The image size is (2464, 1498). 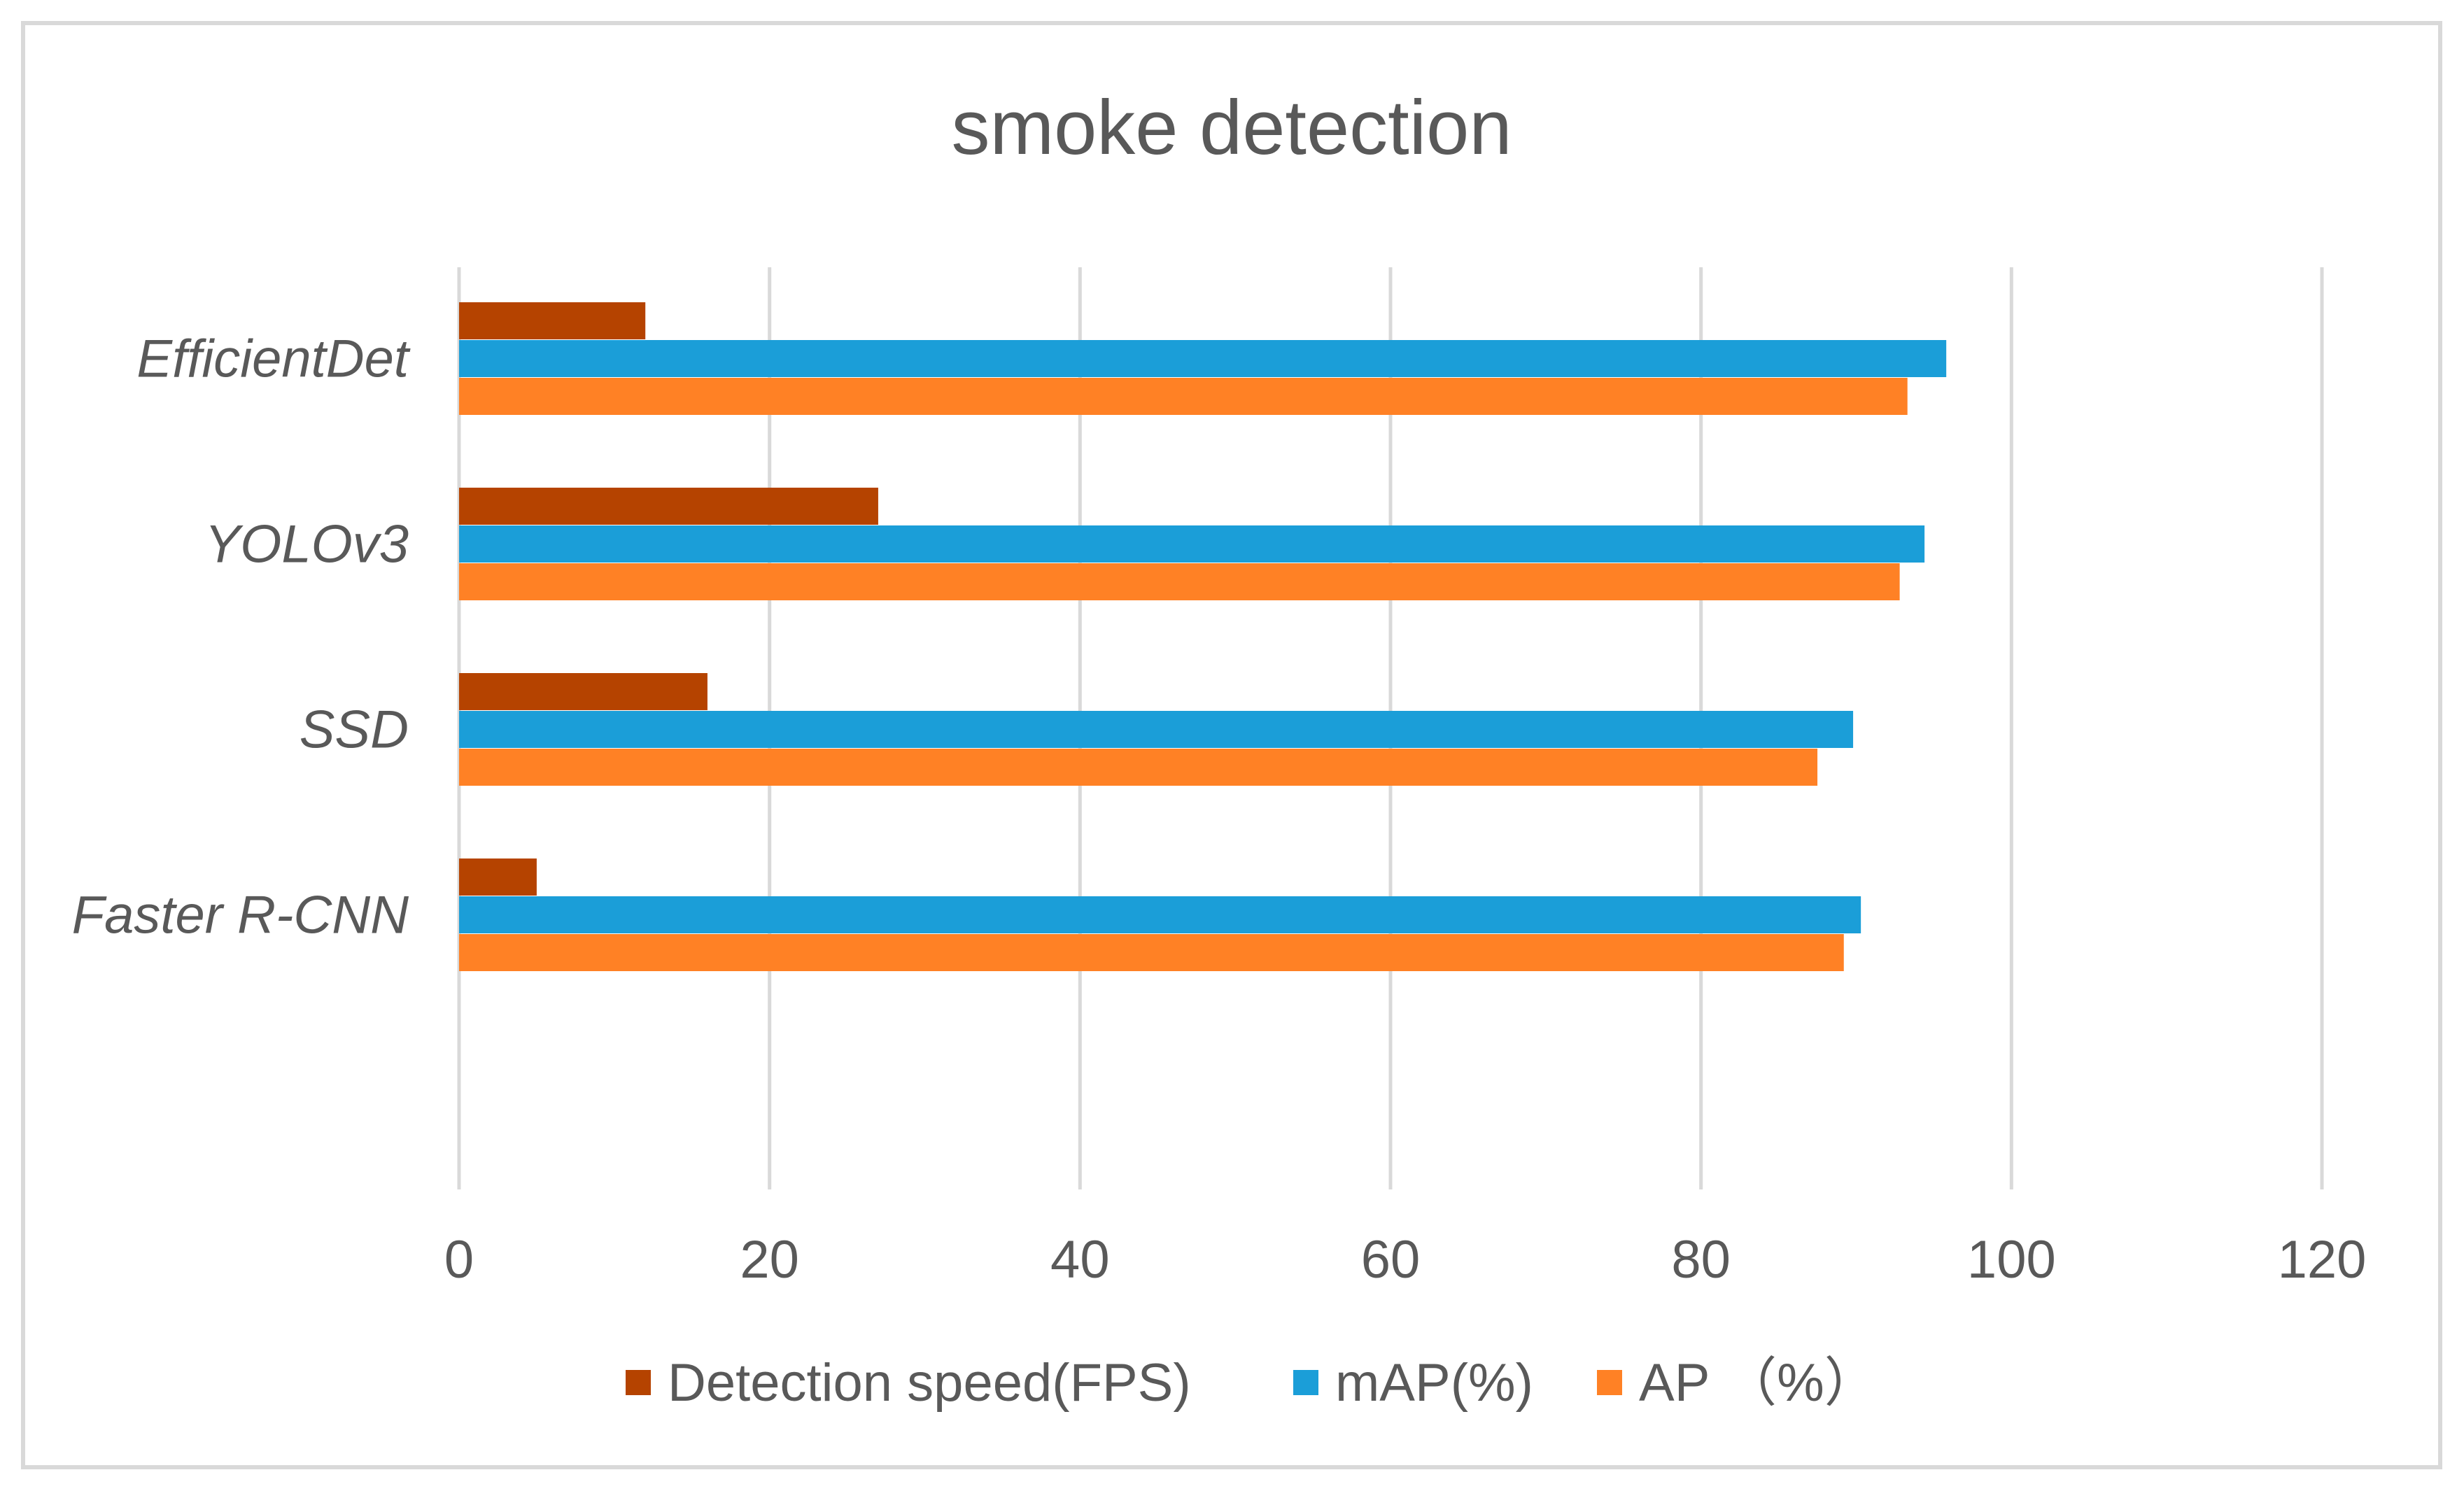 What do you see at coordinates (2323, 1260) in the screenshot?
I see `x-tick-label: 120` at bounding box center [2323, 1260].